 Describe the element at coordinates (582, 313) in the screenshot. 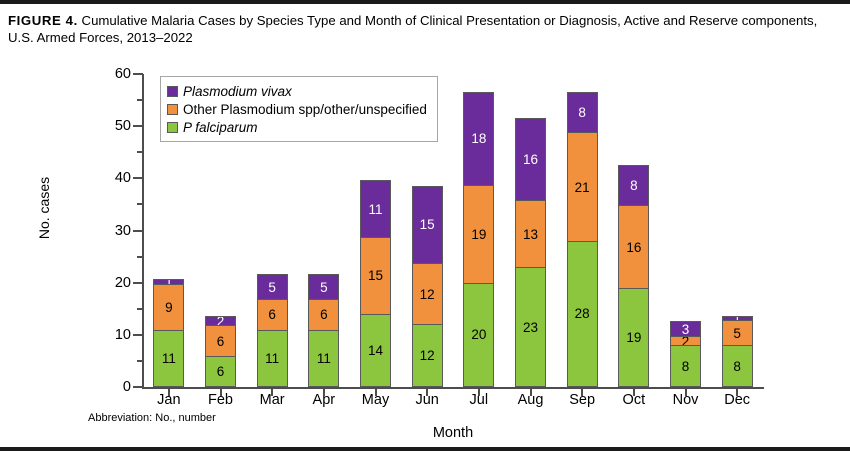

I see `bar-segment-falciparum: 28` at that location.